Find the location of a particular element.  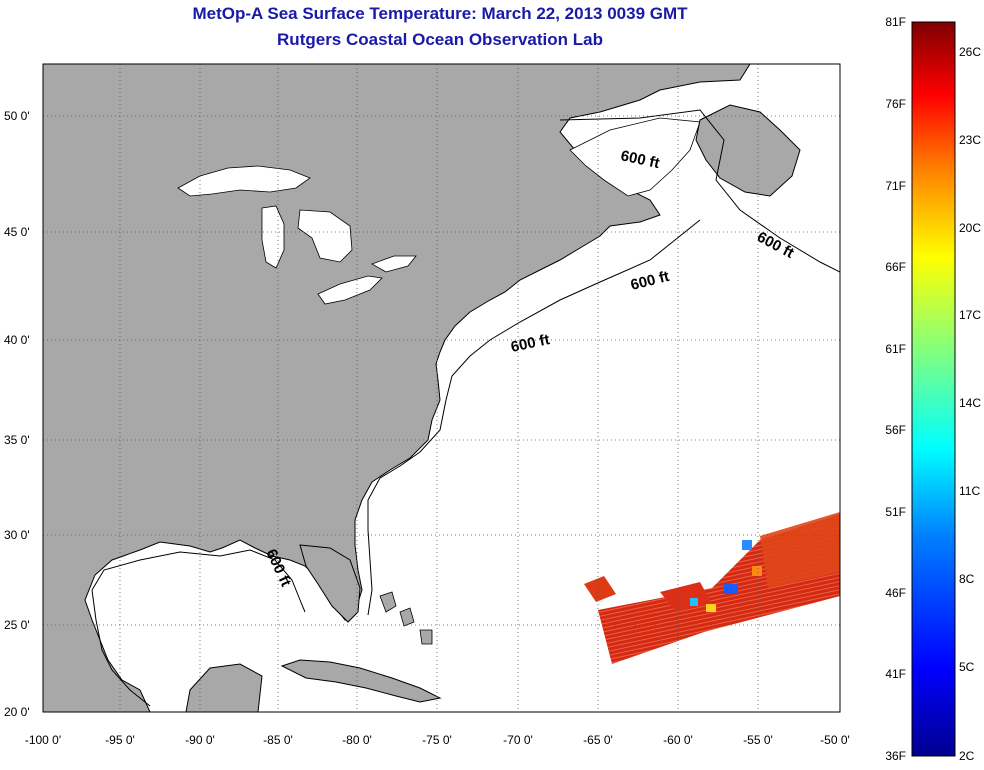

land-yucatan is located at coordinates (224, 687).